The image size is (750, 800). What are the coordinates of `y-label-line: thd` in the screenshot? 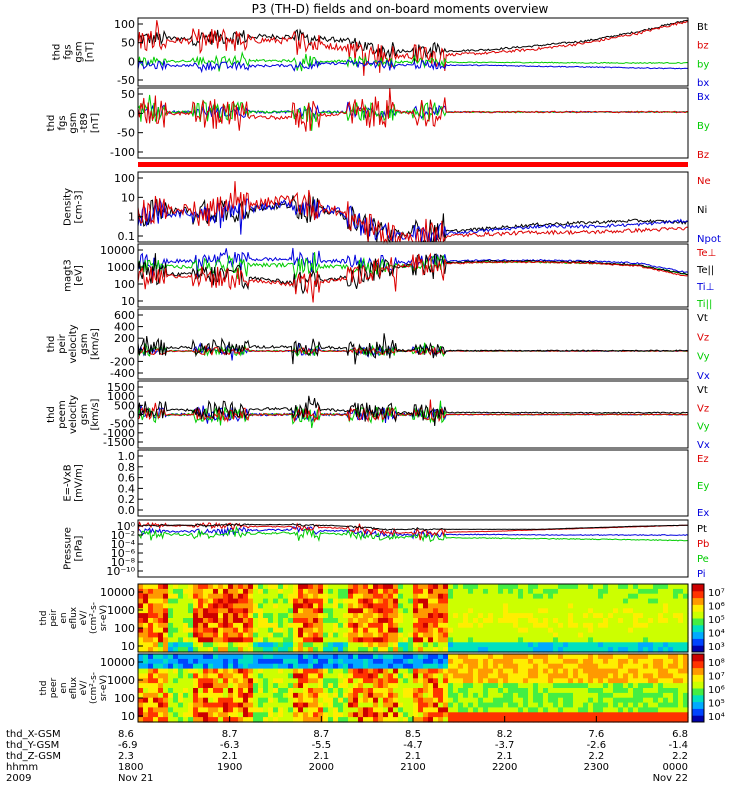 It's located at (51, 344).